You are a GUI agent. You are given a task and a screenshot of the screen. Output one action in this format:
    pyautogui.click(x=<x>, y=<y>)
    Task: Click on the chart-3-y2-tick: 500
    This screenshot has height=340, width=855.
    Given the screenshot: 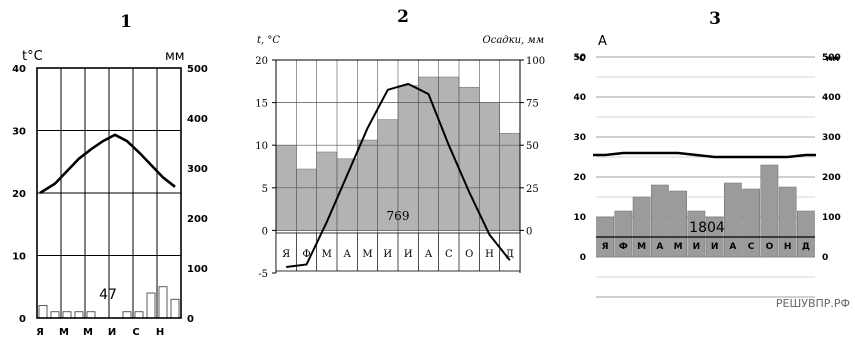 What is the action you would take?
    pyautogui.click(x=831, y=58)
    